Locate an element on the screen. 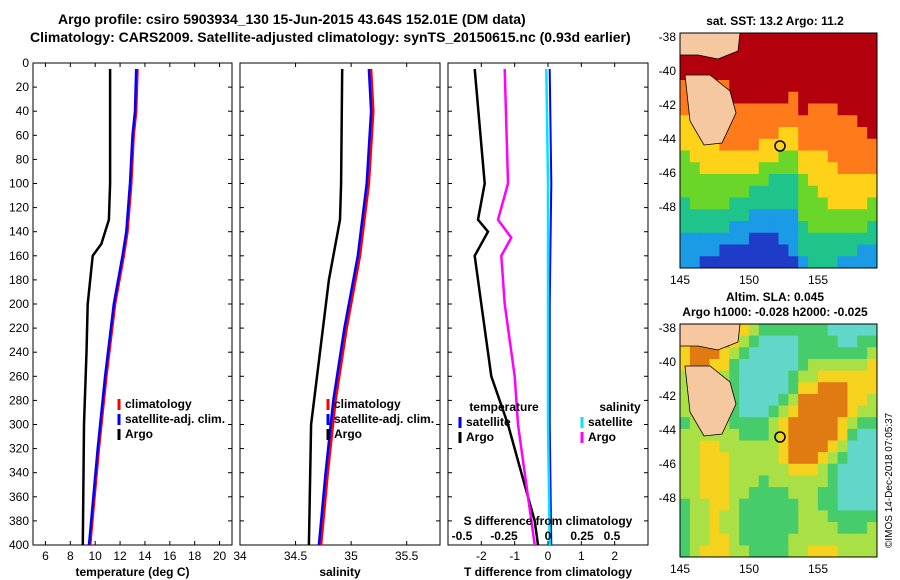 This screenshot has height=580, width=900. series-line-satellite-adj-clim- is located at coordinates (112, 307).